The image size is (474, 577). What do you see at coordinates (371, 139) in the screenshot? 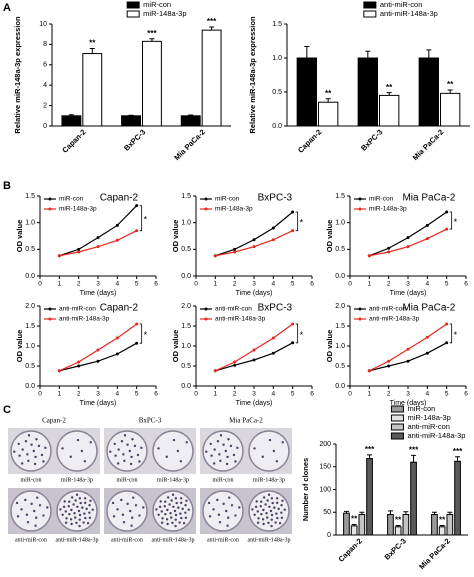
I see `x-tick-label: BxPC-3` at bounding box center [371, 139].